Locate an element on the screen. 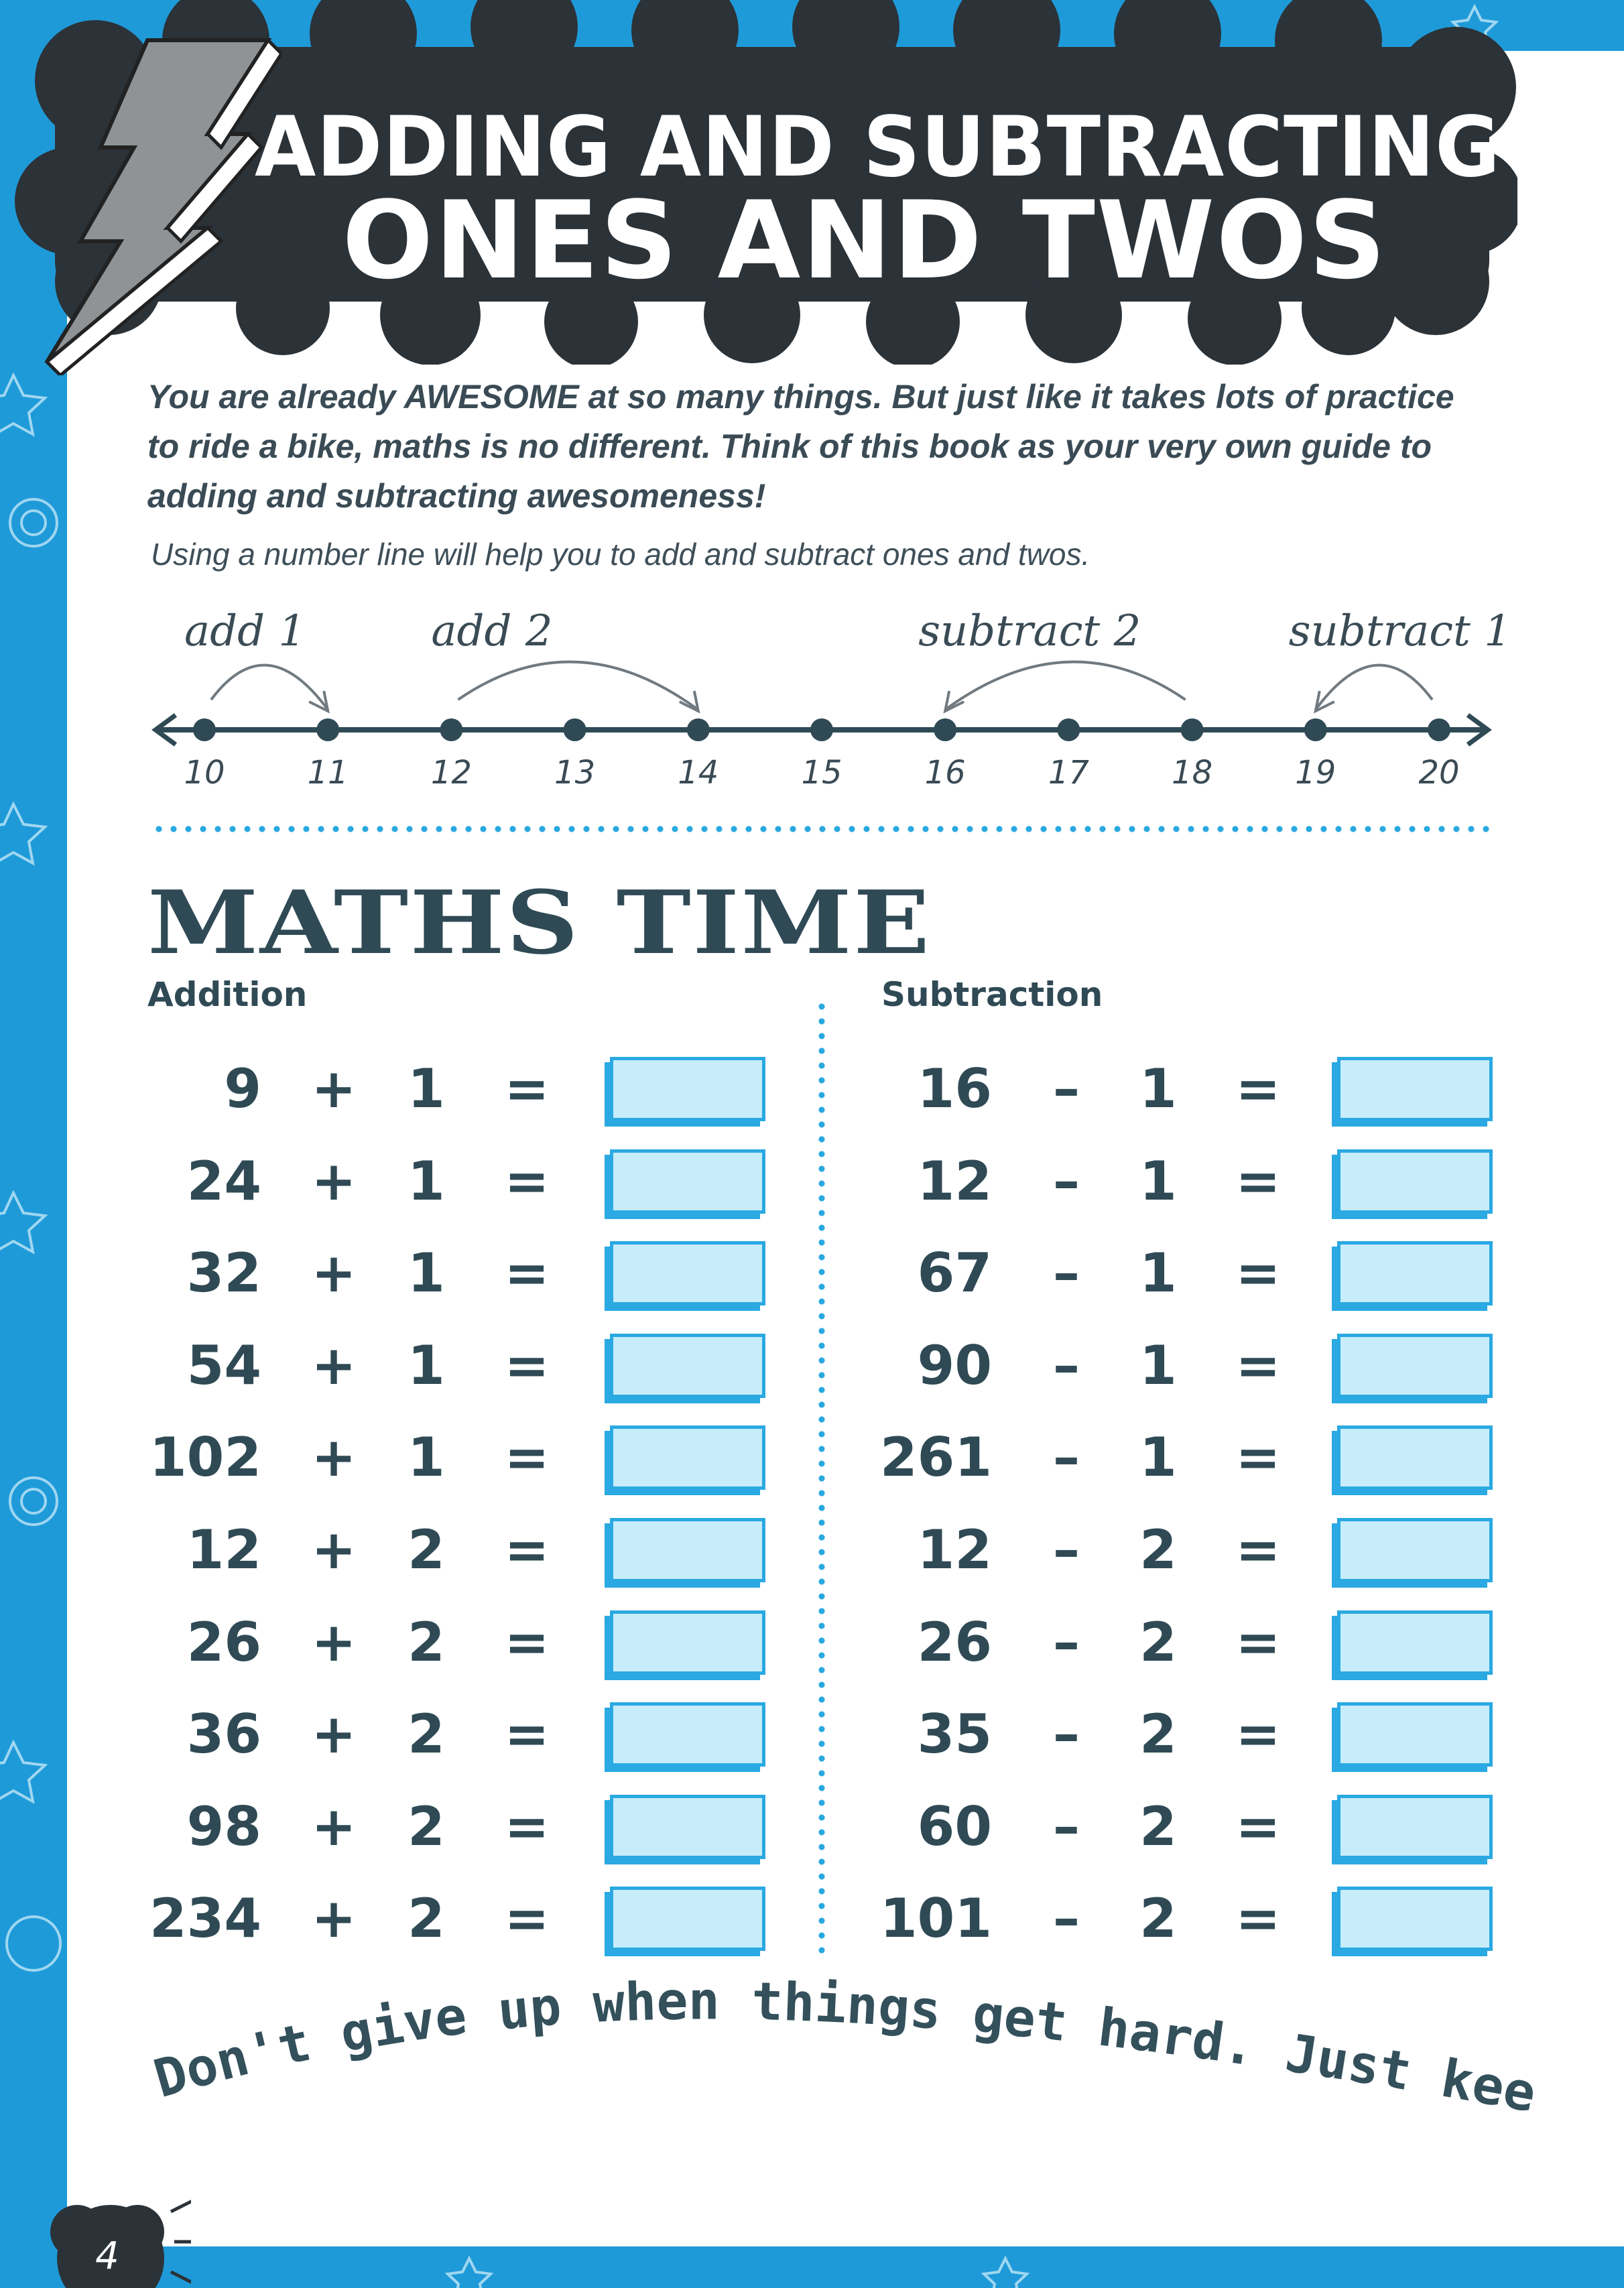 The image size is (1624, 2288). section-title: MATHS TIME is located at coordinates (539, 923).